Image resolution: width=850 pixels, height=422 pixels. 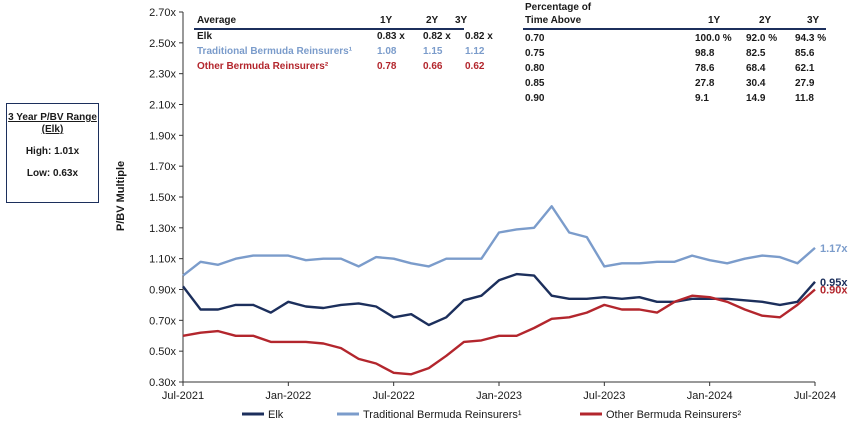 I want to click on average-row-name: Other Bermuda Reinsurers², so click(x=263, y=66).